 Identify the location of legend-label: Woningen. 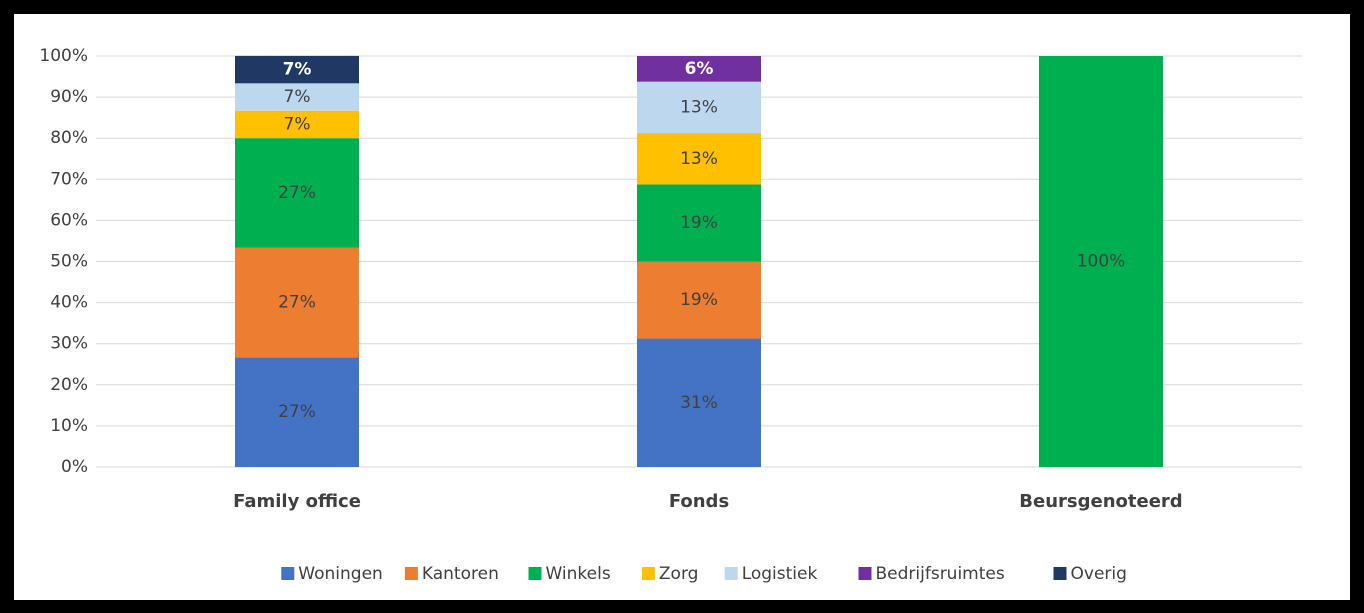
(340, 574).